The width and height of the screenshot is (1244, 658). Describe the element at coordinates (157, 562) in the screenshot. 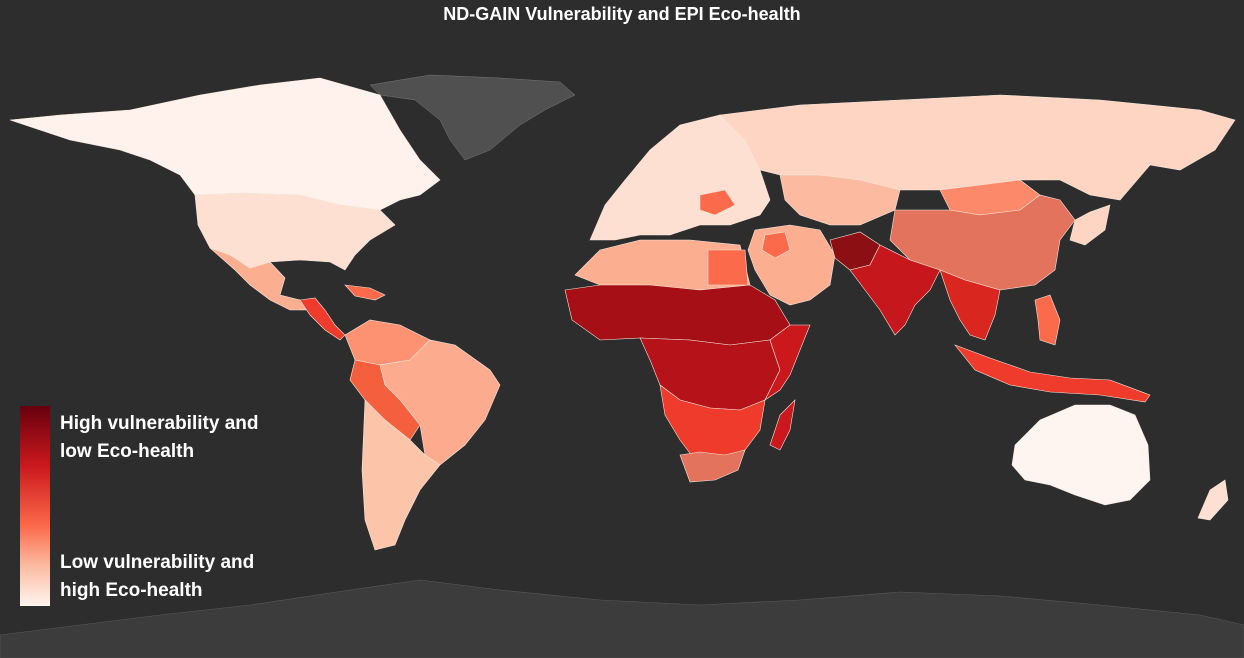

I see `legend-low-line1: Low vulnerability and` at that location.